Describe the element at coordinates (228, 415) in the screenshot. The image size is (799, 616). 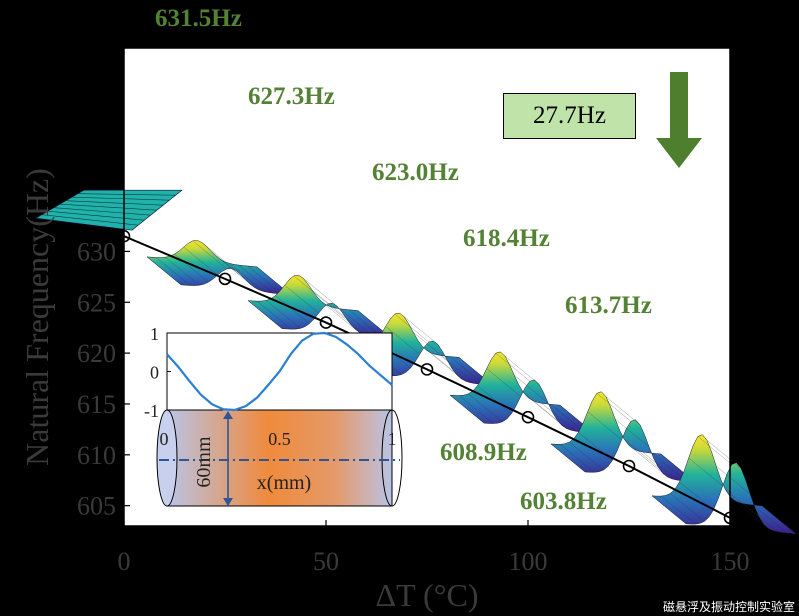
I see `diameter-arrow-top-icon` at that location.